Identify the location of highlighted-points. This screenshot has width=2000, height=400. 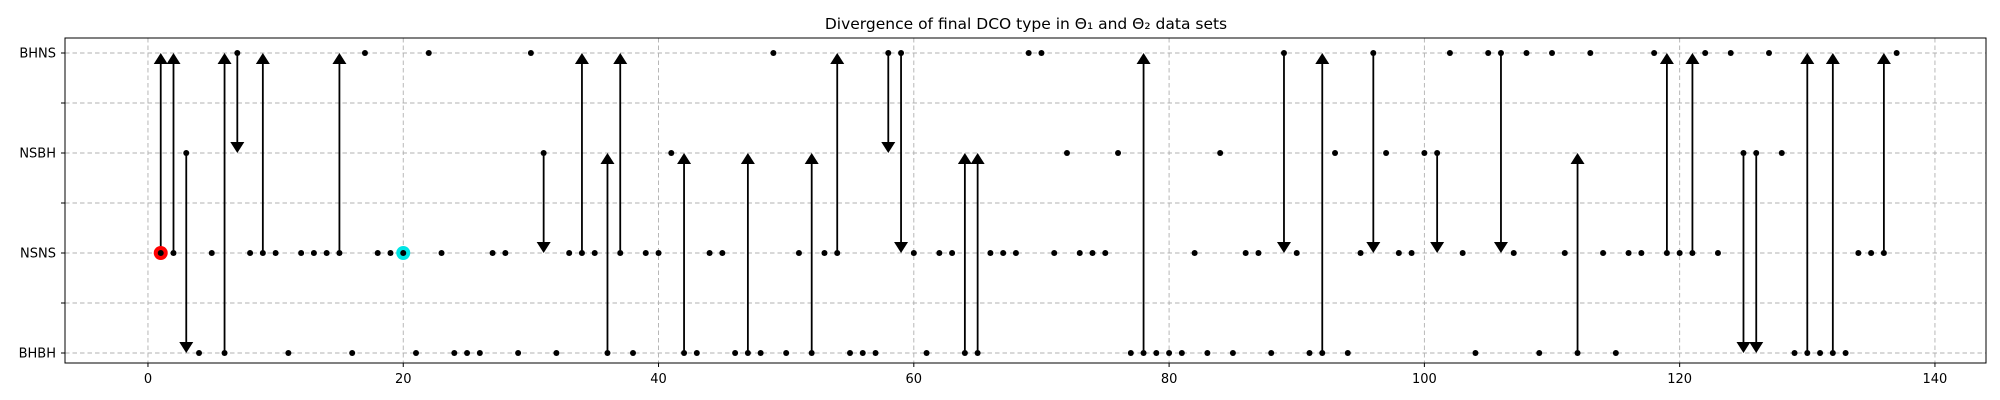
(282, 253).